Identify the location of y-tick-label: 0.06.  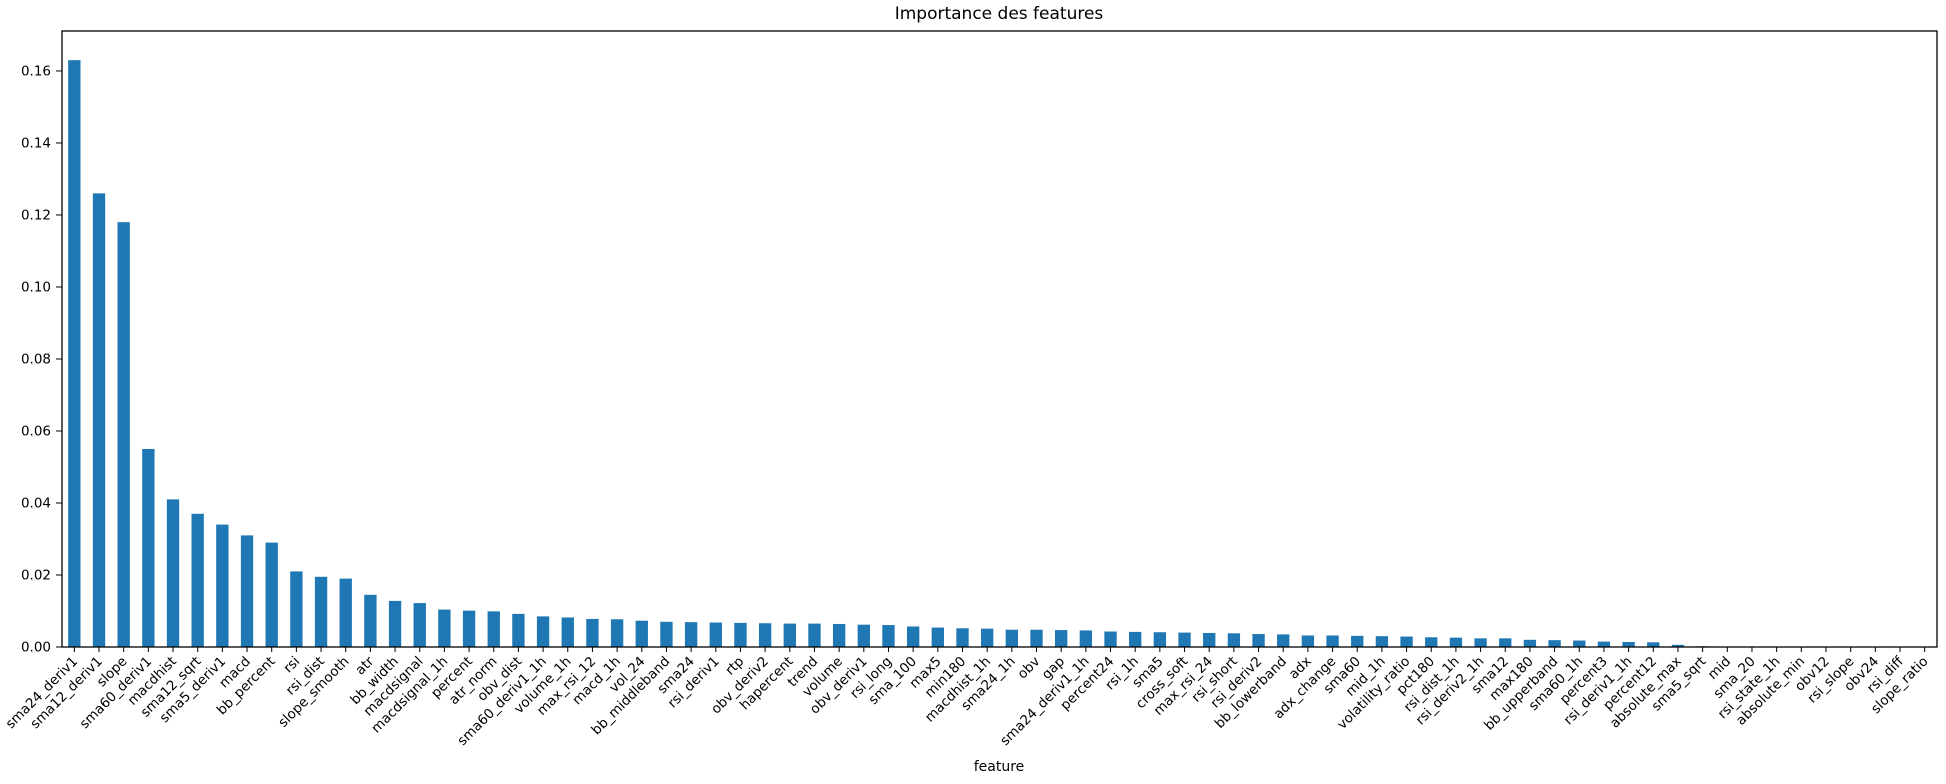
(36, 431).